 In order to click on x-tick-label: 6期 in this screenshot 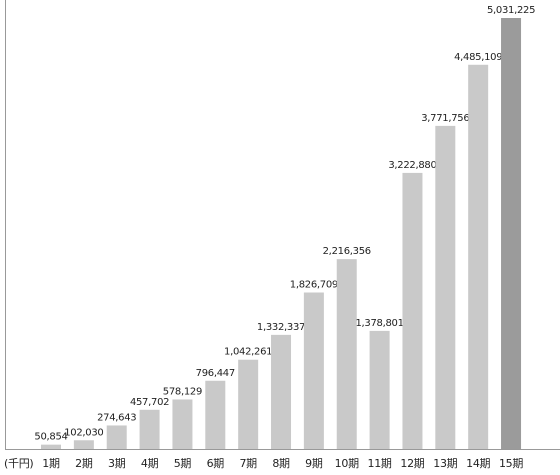, I will do `click(216, 463)`.